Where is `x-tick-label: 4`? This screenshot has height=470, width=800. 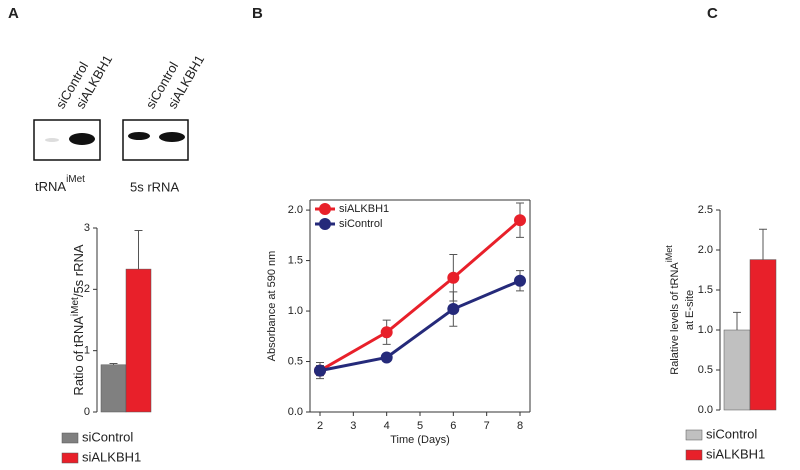 x-tick-label: 4 is located at coordinates (387, 426).